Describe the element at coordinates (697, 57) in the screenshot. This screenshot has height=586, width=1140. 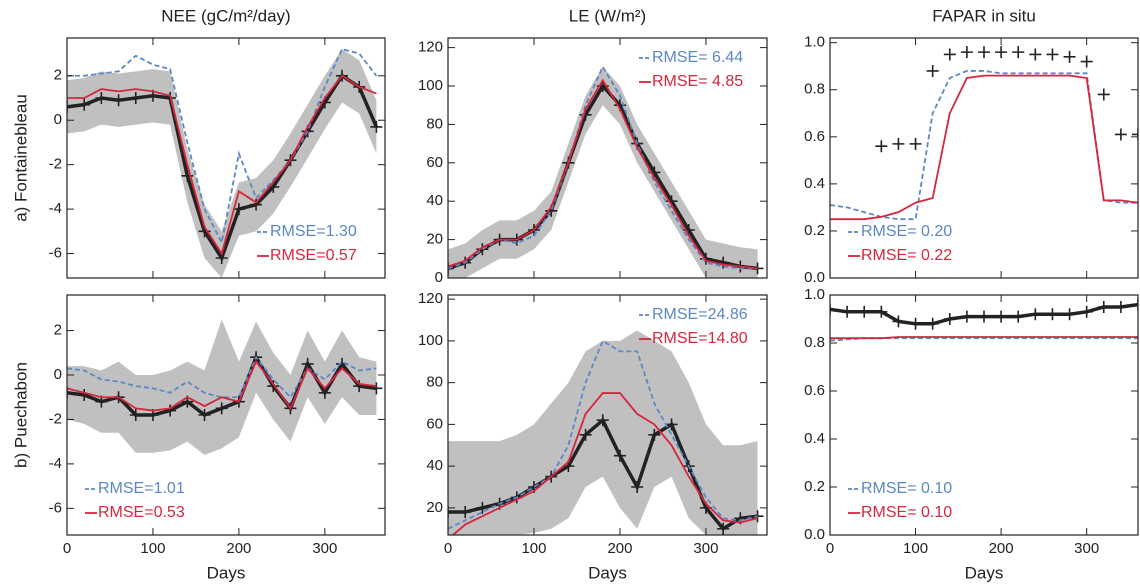
I see `legend-label: RMSE= 6.44` at that location.